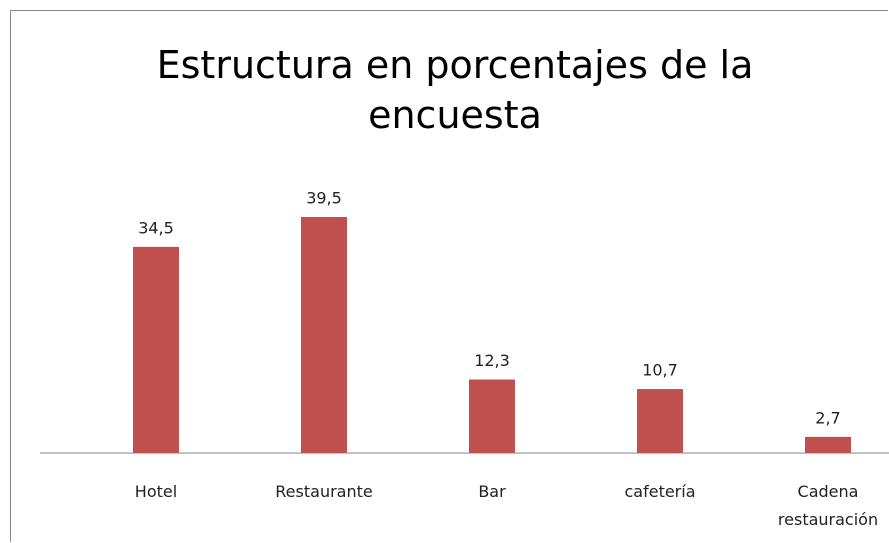  What do you see at coordinates (828, 505) in the screenshot?
I see `x-tick-label: Cadena restauración` at bounding box center [828, 505].